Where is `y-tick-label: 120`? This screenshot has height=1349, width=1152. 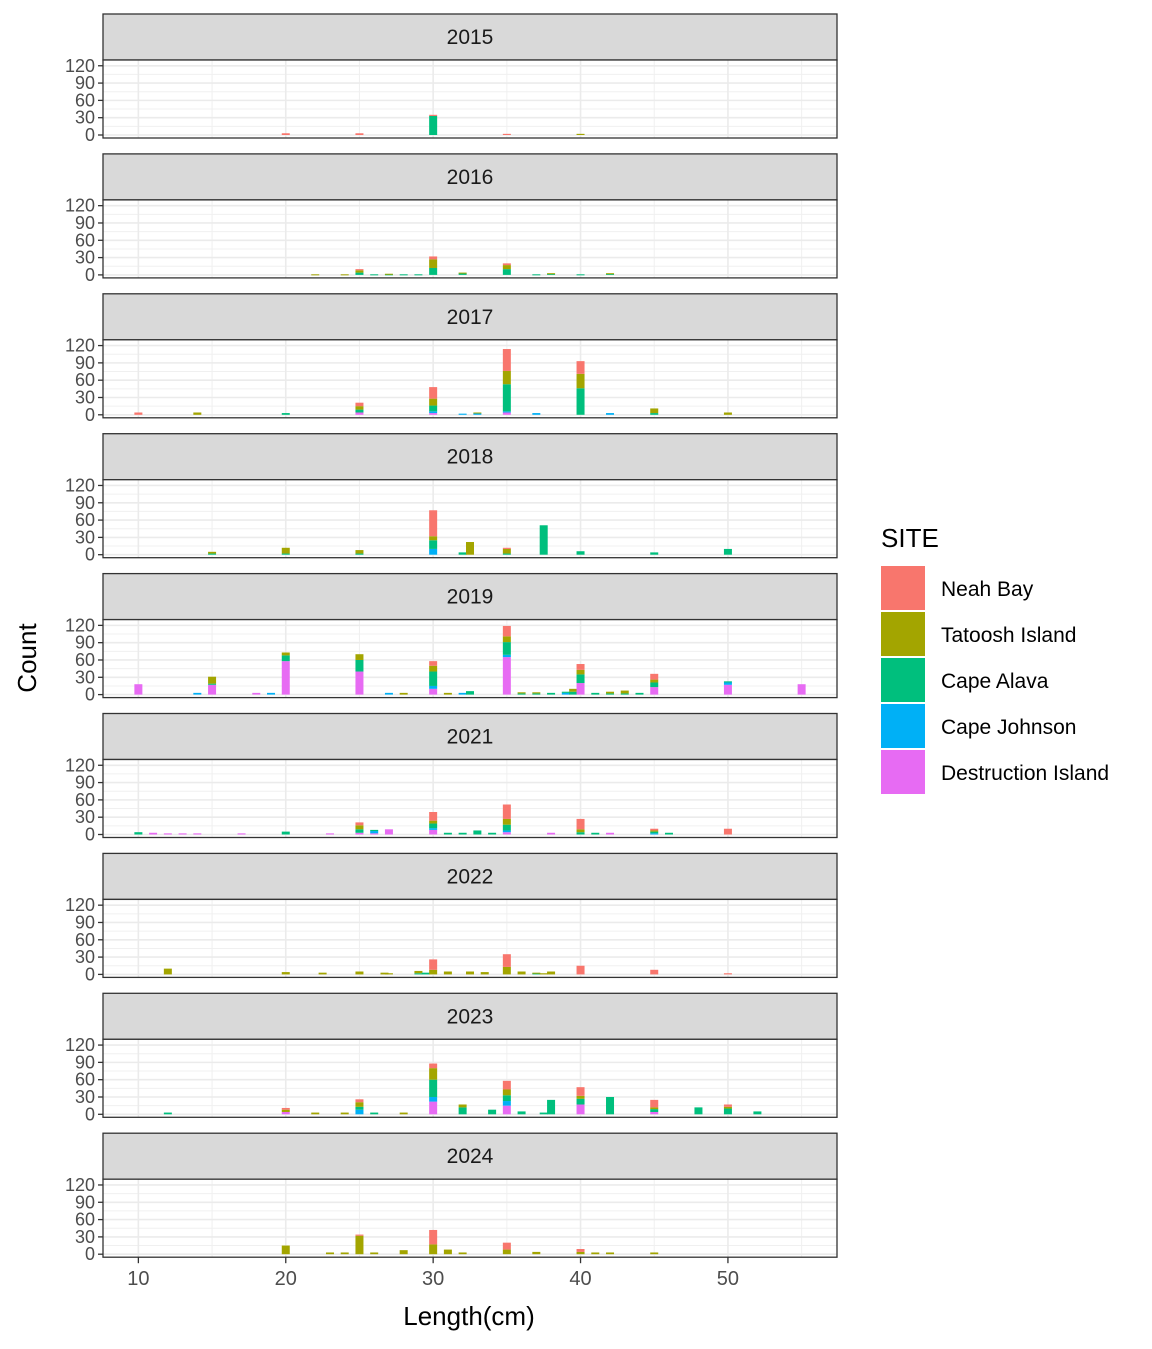 y-tick-label: 120 is located at coordinates (80, 485).